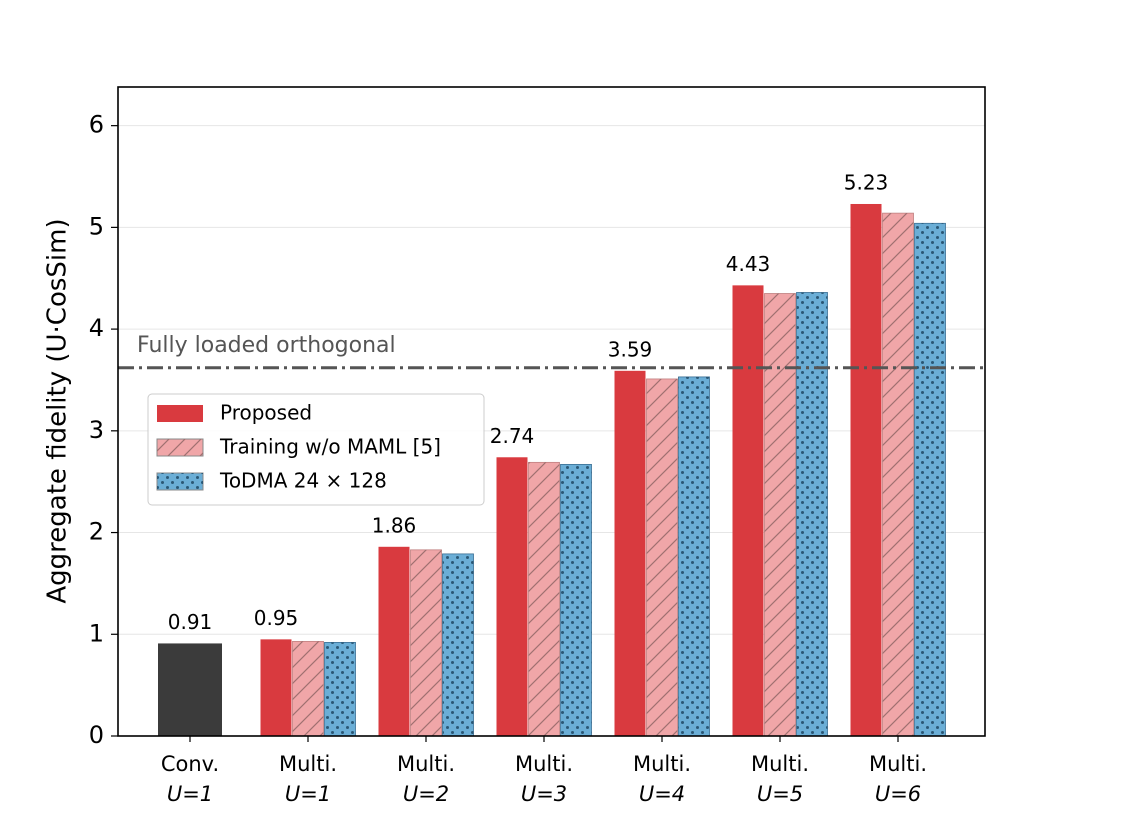  I want to click on data-label: 0.95, so click(276, 618).